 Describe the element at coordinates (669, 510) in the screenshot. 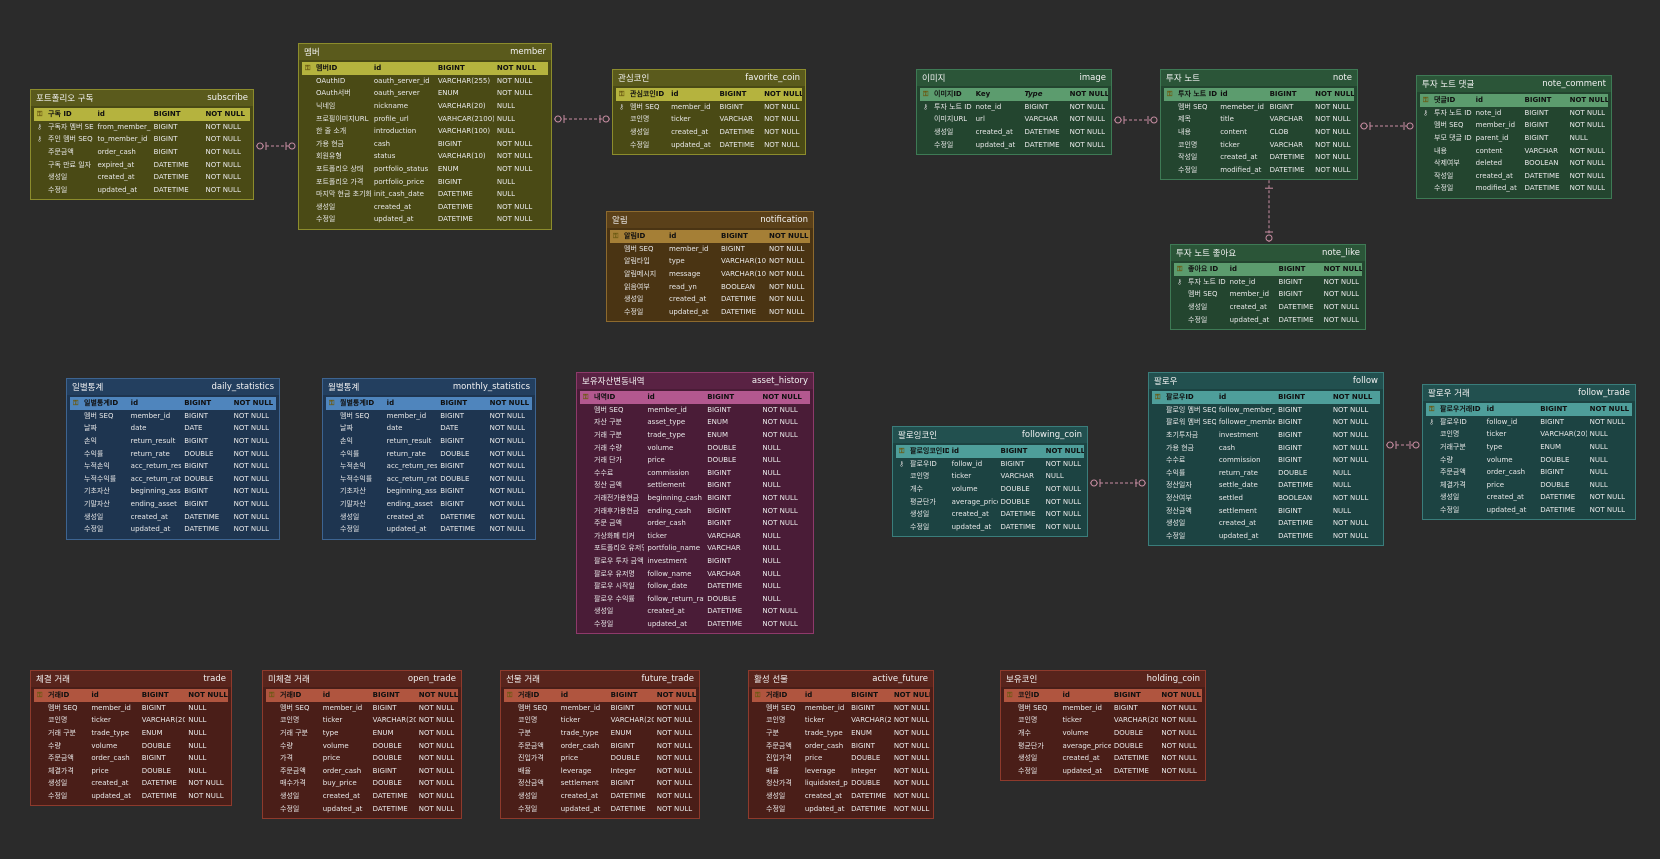

I see `column-name: ending_cash` at that location.